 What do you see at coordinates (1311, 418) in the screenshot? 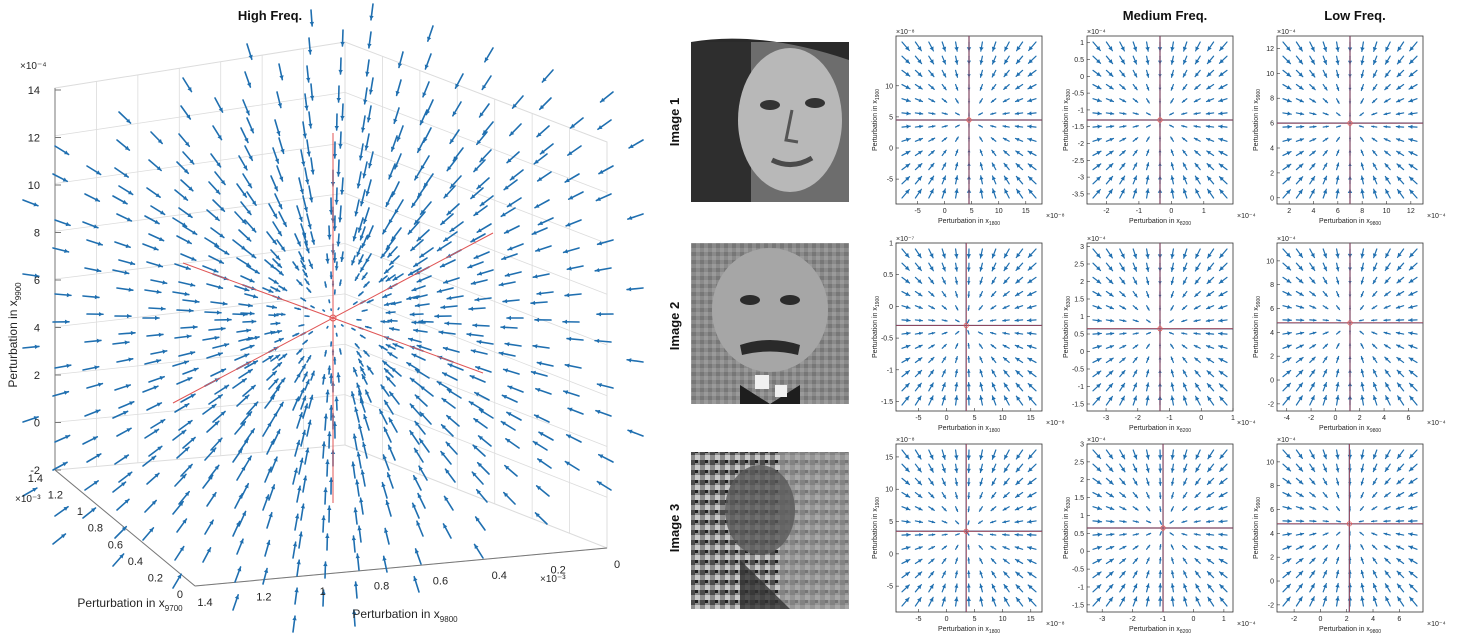
I see `panel-x-tick-label: -2` at bounding box center [1311, 418].